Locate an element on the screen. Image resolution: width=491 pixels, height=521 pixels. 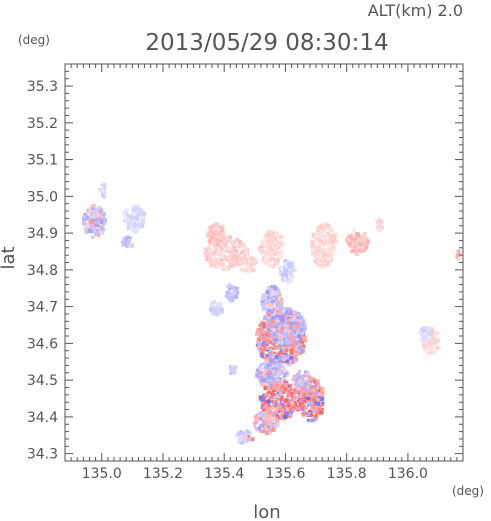
y-axis-unit: (deg) is located at coordinates (34, 40).